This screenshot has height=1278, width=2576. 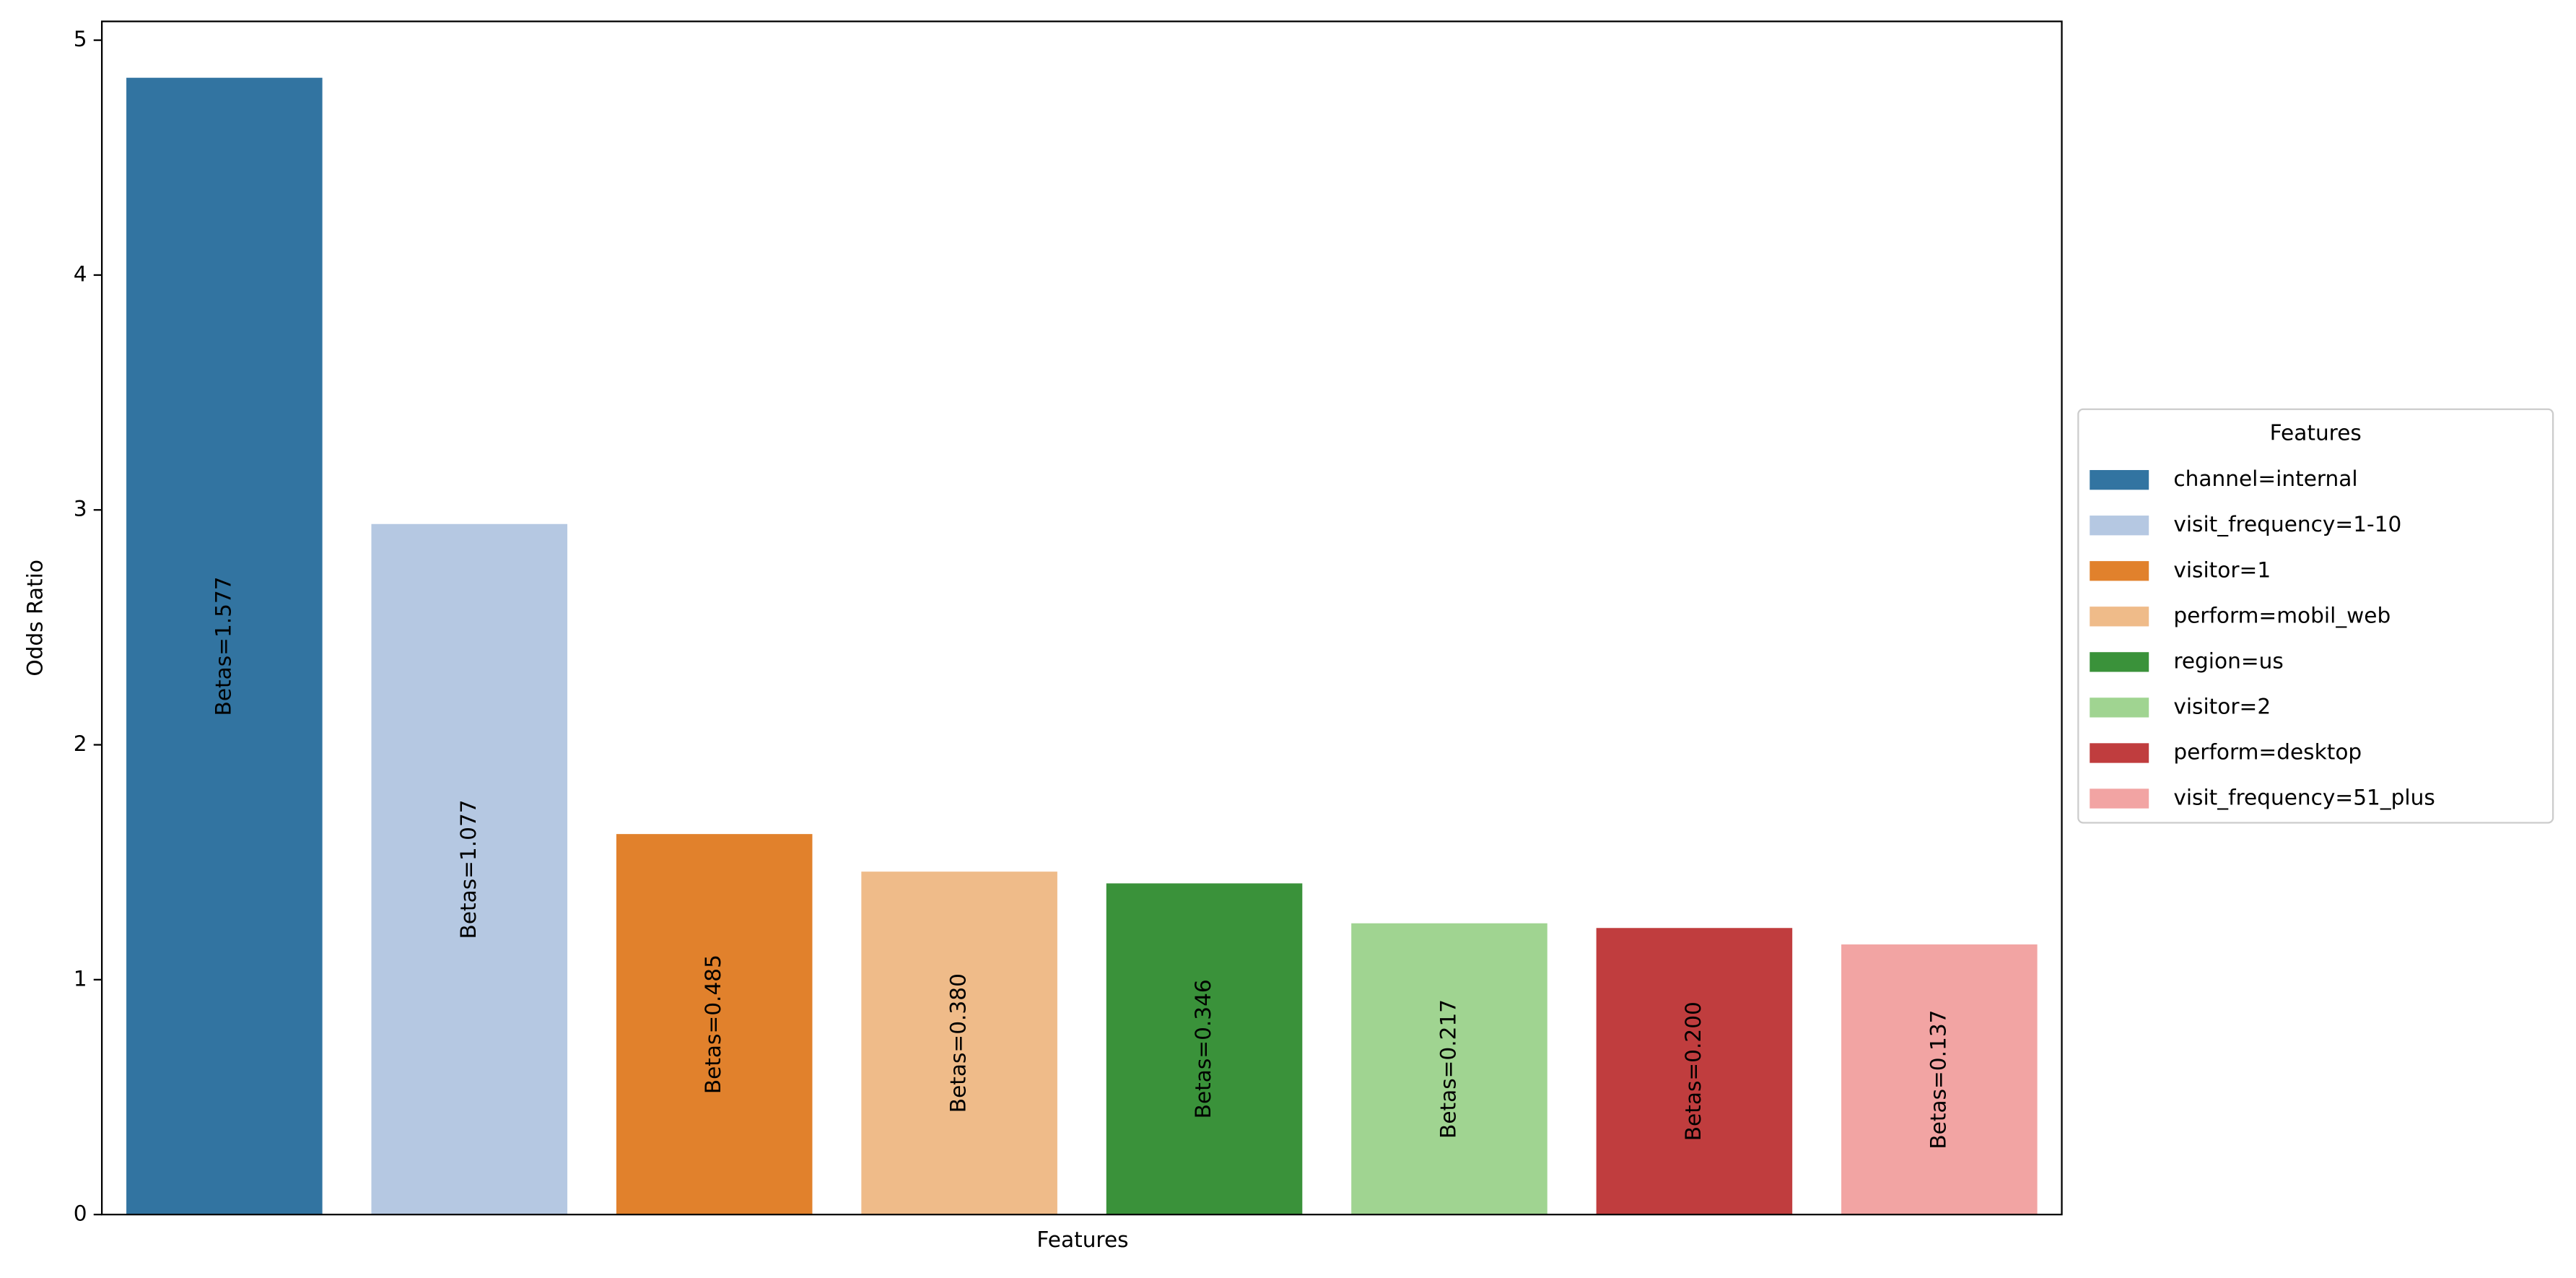 I want to click on bar-label: Betas=0.217, so click(x=1448, y=1069).